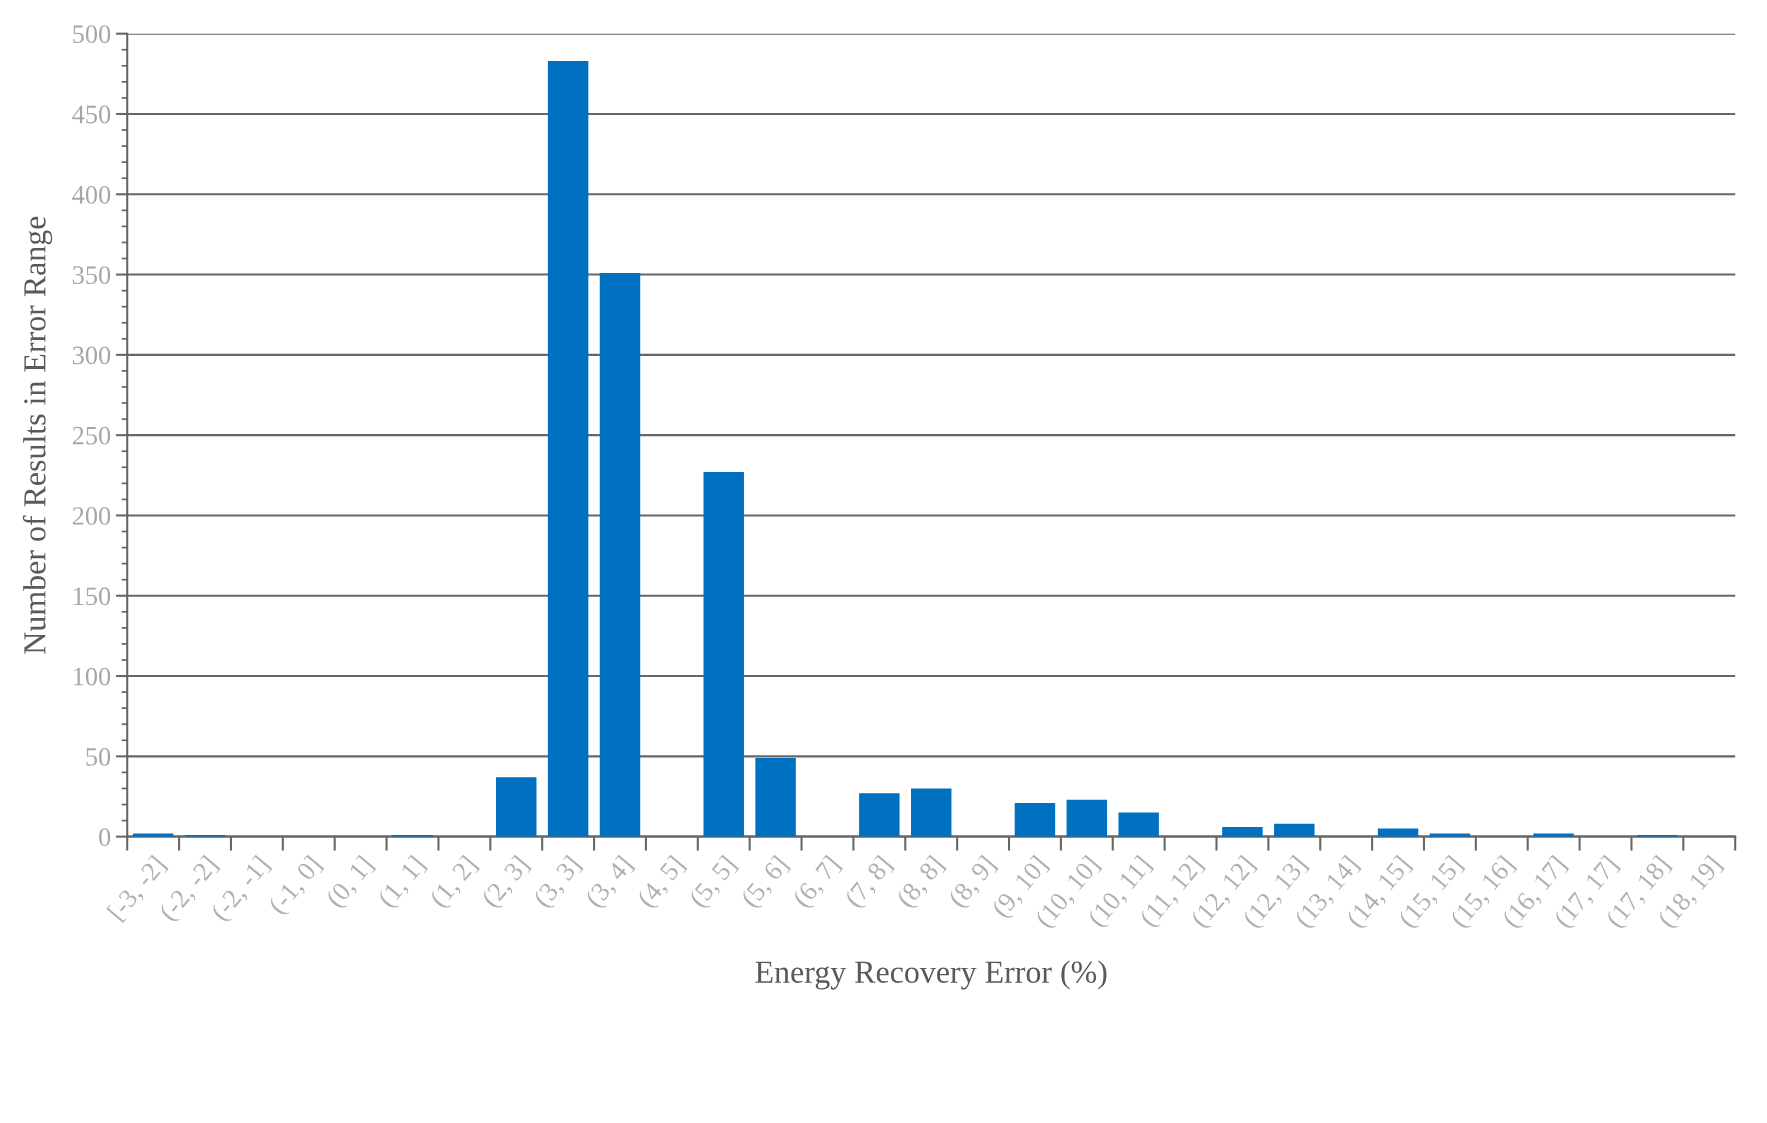 The image size is (1767, 1123). Describe the element at coordinates (105, 837) in the screenshot. I see `y-tick-label: 0` at that location.